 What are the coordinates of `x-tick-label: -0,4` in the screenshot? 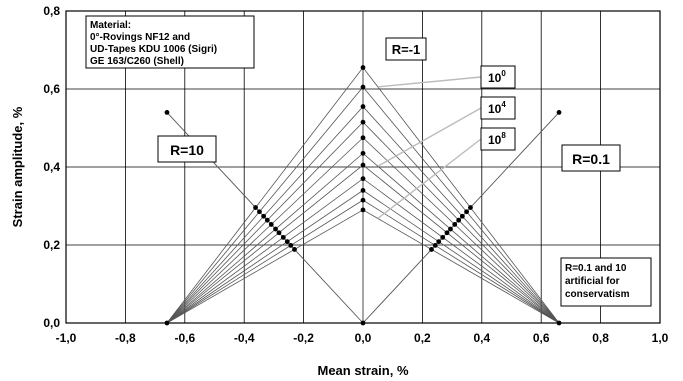 It's located at (244, 338).